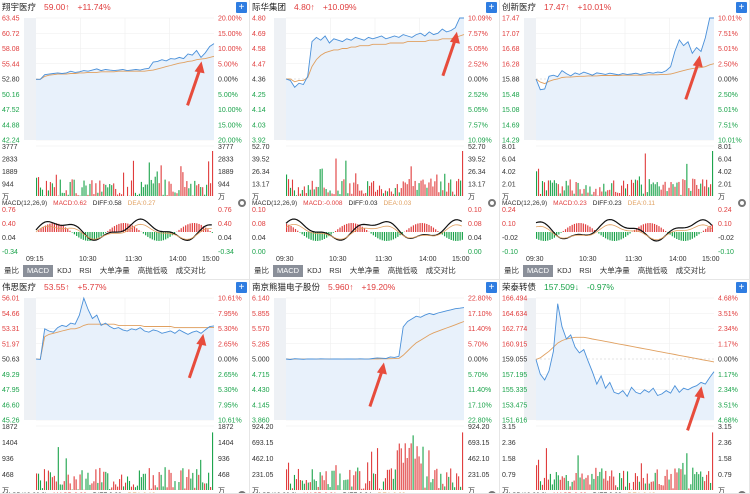 This screenshot has height=494, width=750. Describe the element at coordinates (263, 459) in the screenshot. I see `volume-tick-label: 462.10` at that location.